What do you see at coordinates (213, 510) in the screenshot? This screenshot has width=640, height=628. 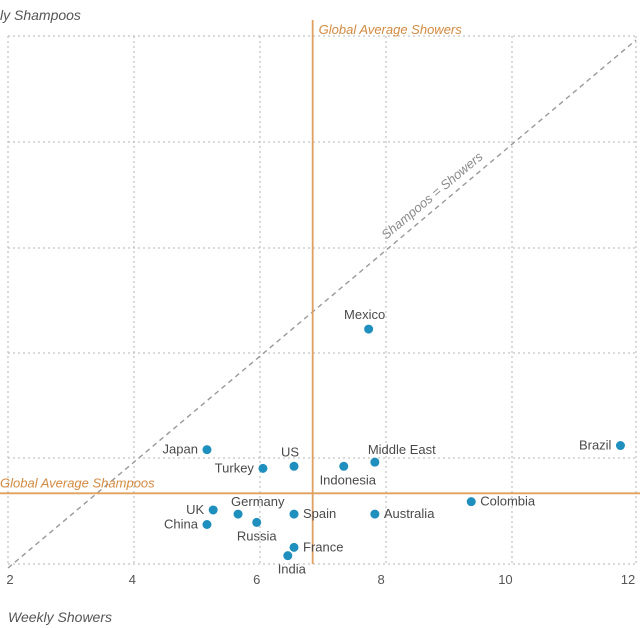 I see `point-uk` at bounding box center [213, 510].